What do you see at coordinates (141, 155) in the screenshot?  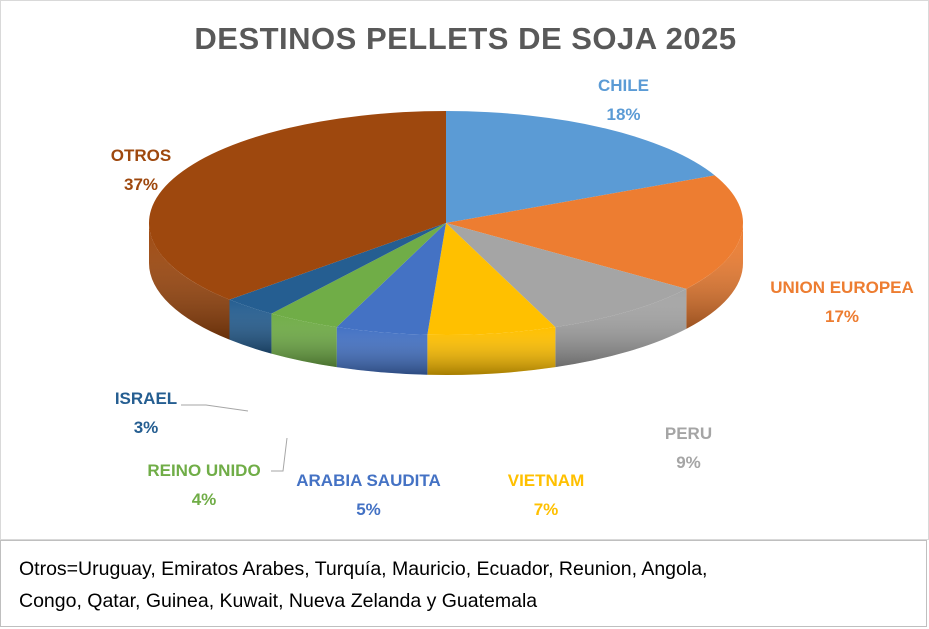 I see `label-otros-name: OTROS` at bounding box center [141, 155].